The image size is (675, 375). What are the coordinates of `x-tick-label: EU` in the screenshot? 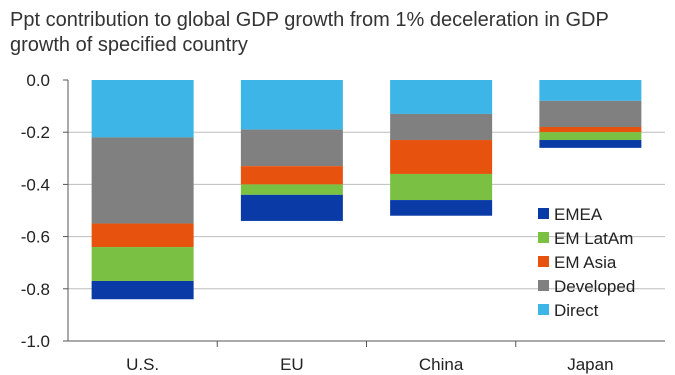 It's located at (292, 364).